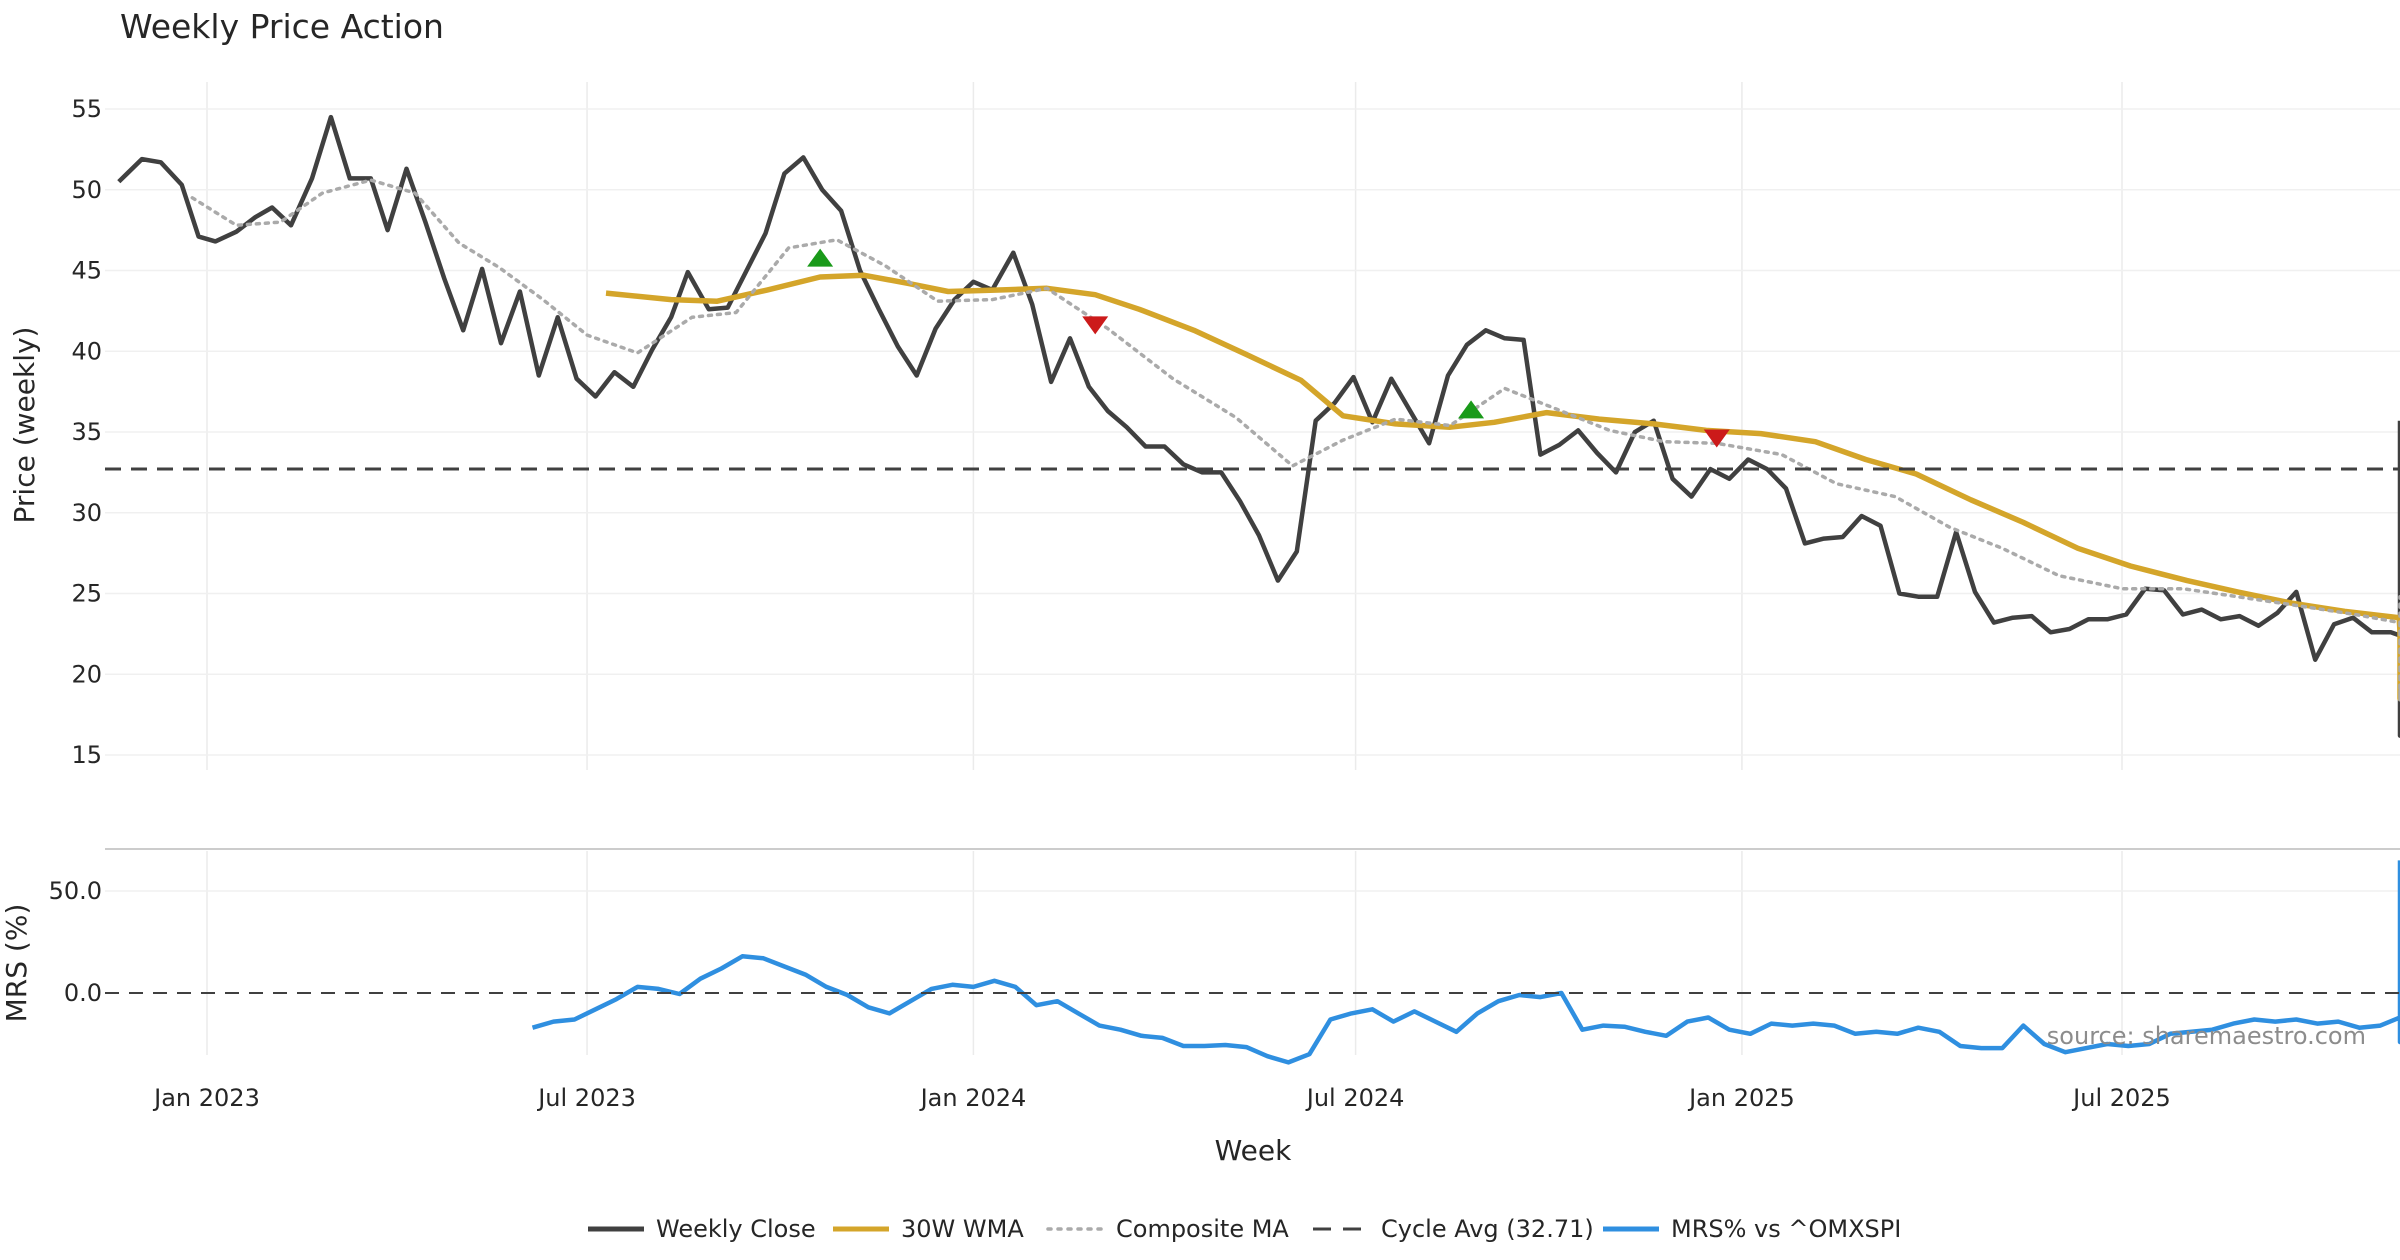  What do you see at coordinates (1355, 1098) in the screenshot?
I see `x-tick-label: Jul 2024` at bounding box center [1355, 1098].